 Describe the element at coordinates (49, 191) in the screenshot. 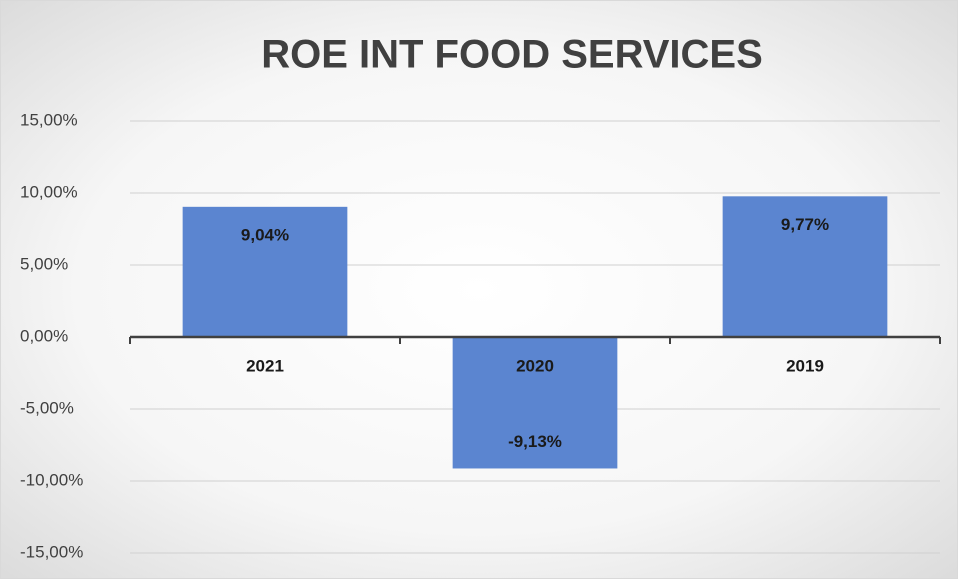

I see `y-tick-label: 10,00%` at that location.